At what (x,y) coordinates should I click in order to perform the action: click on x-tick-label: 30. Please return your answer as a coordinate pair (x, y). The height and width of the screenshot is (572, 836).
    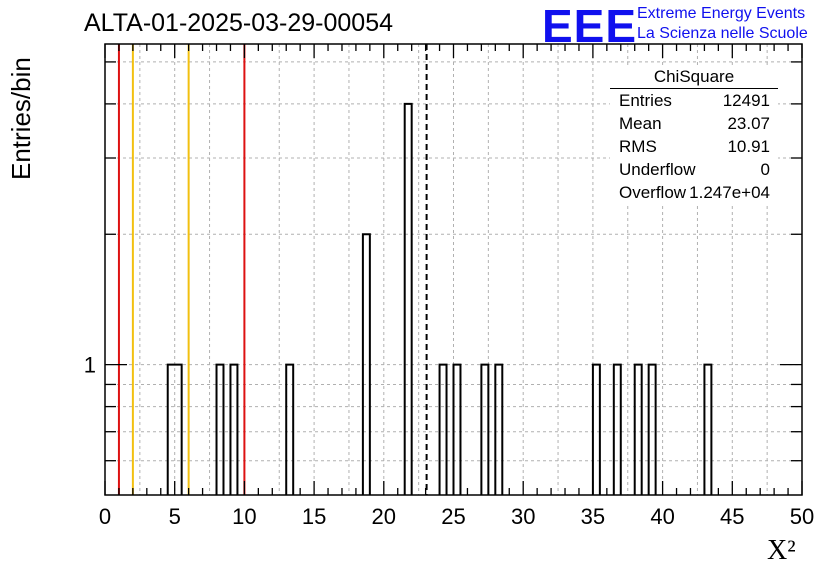
    Looking at the image, I should click on (523, 516).